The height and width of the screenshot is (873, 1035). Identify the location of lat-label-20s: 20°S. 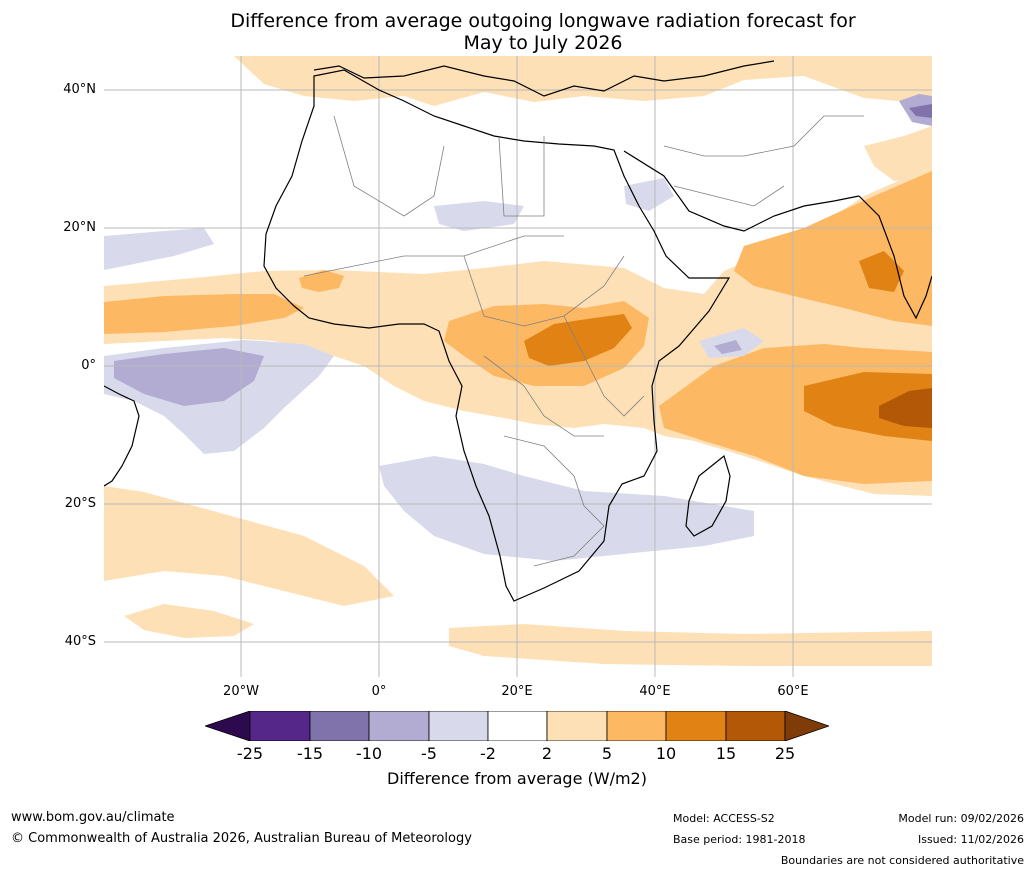
(80, 503).